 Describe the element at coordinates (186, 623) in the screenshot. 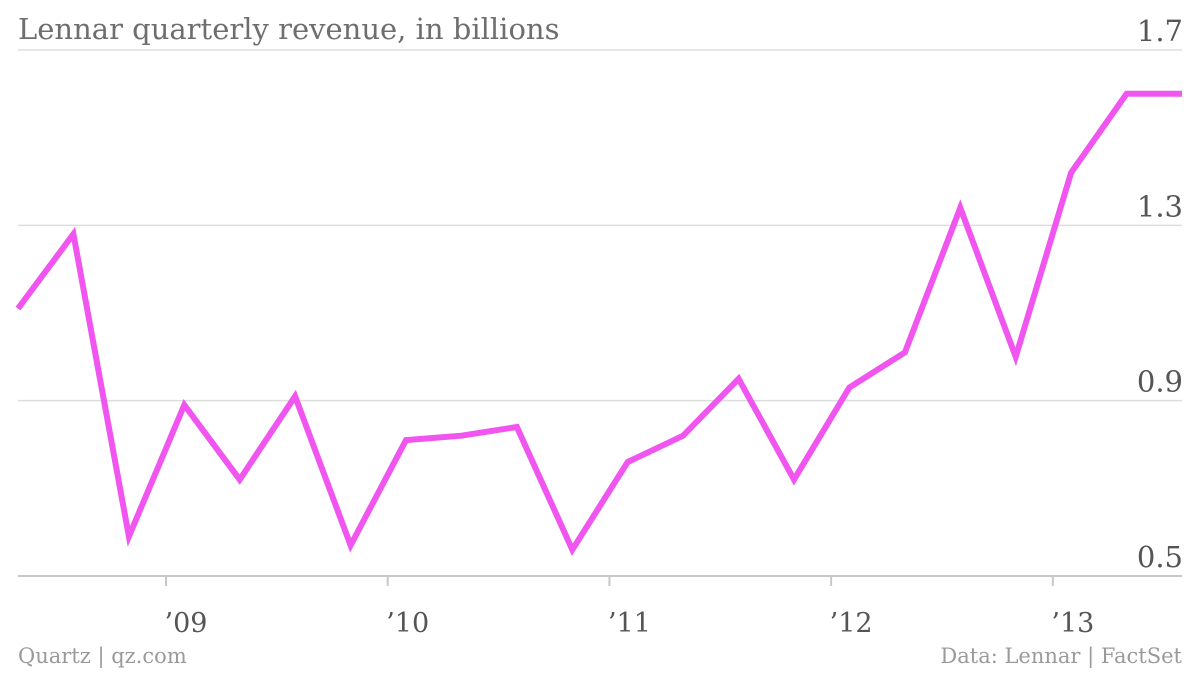

I see `x-tick-label: ’09` at that location.